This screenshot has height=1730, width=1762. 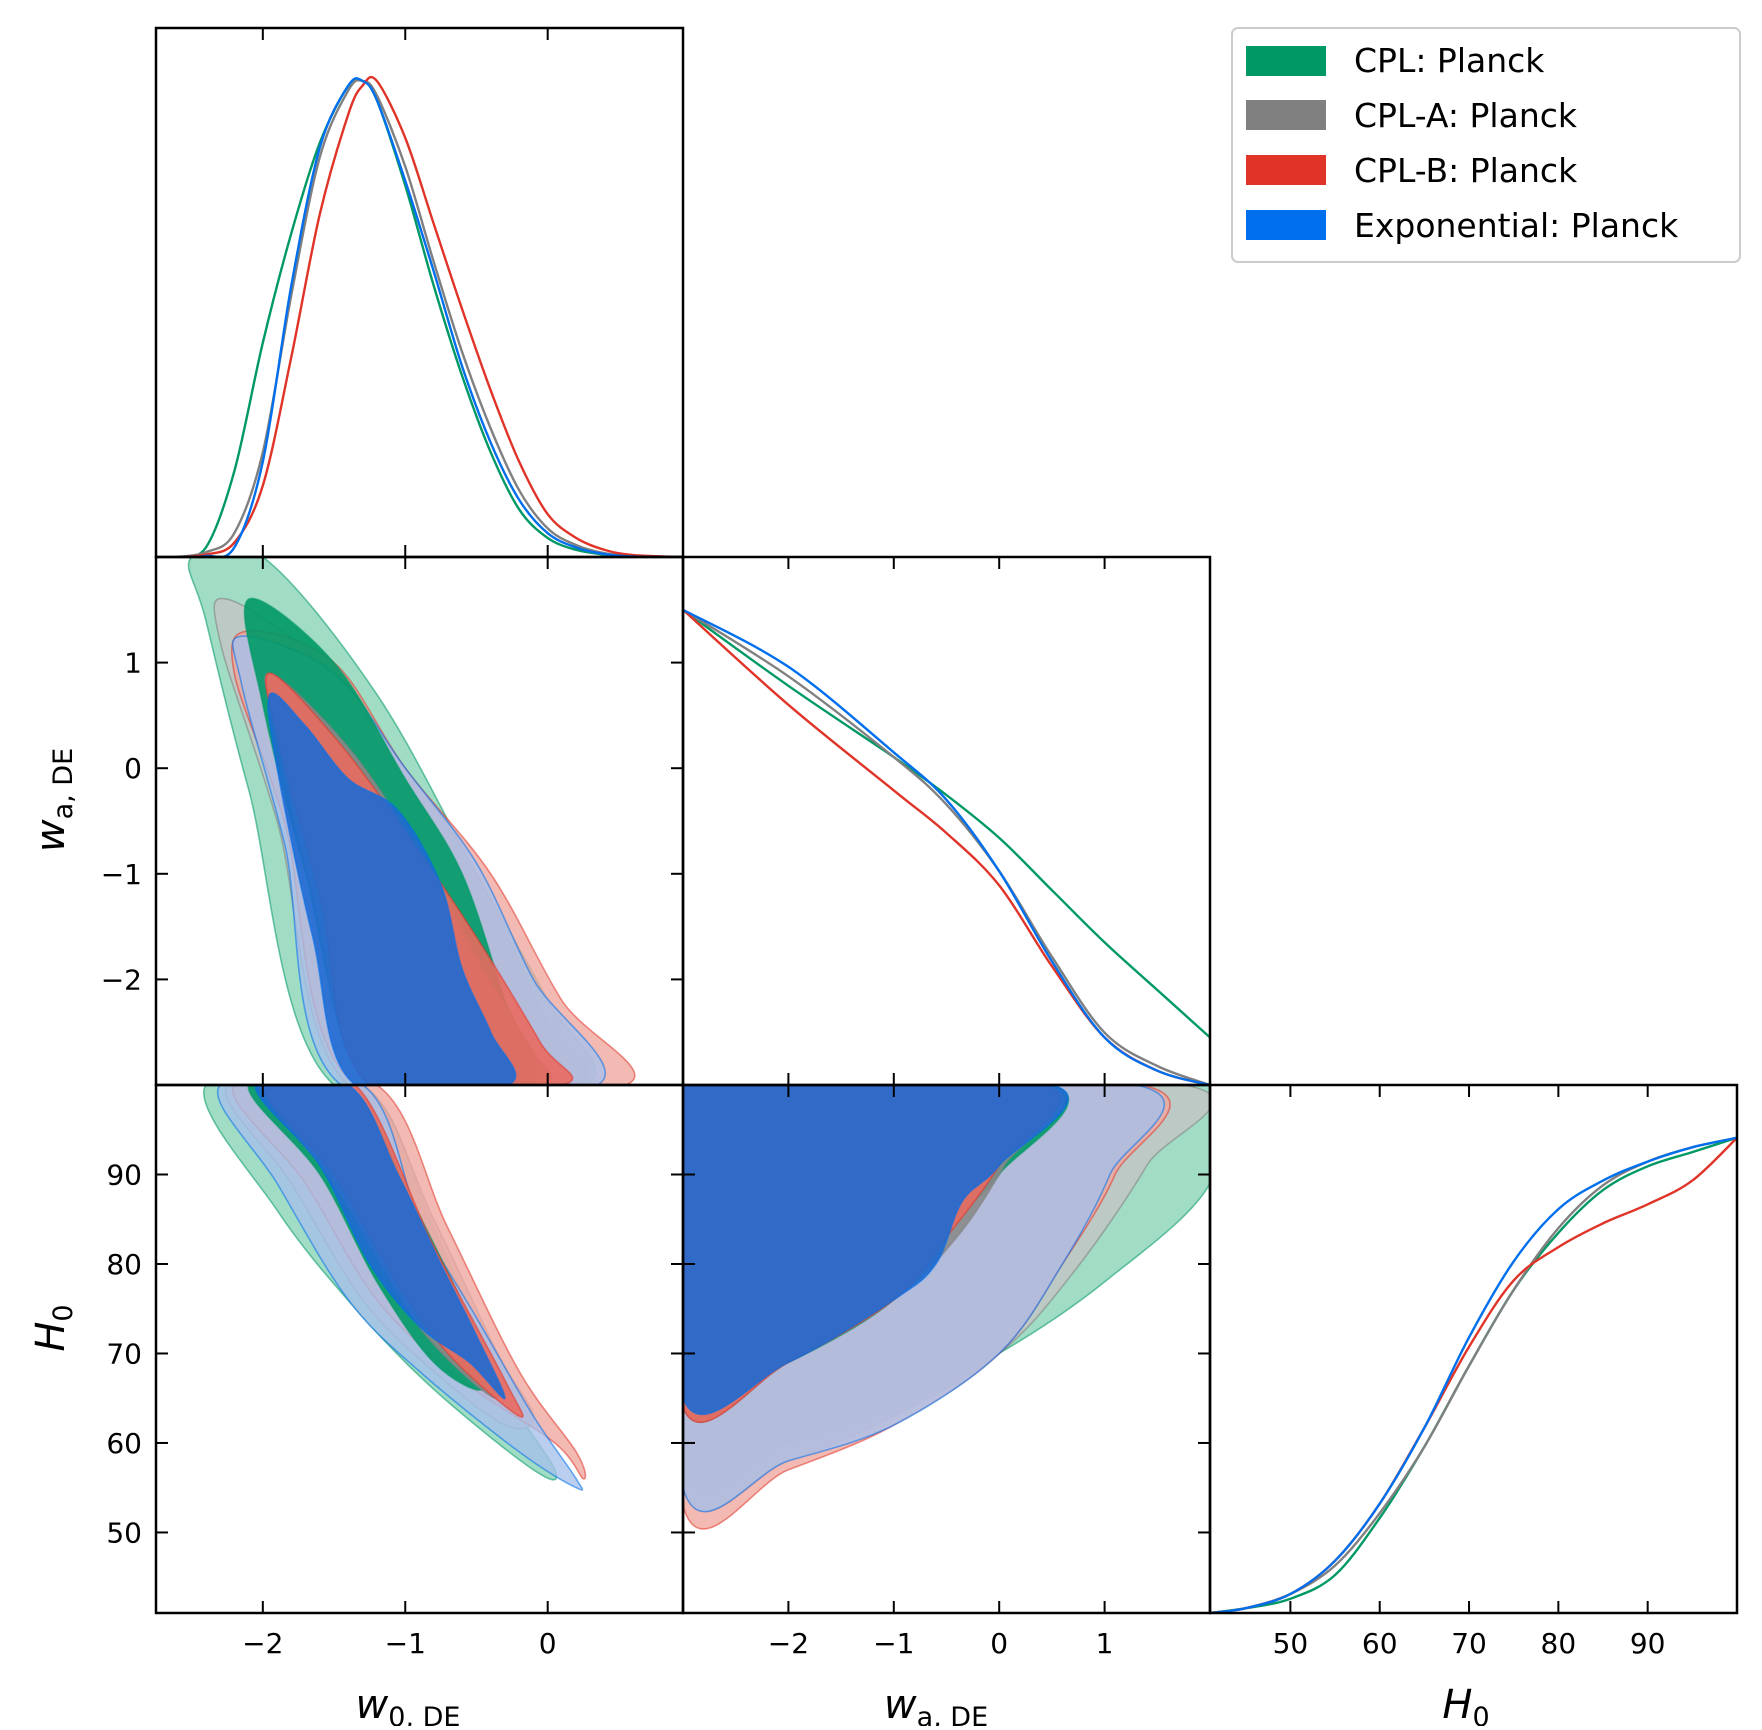 I want to click on xlabel-H0: H0, so click(x=1465, y=1704).